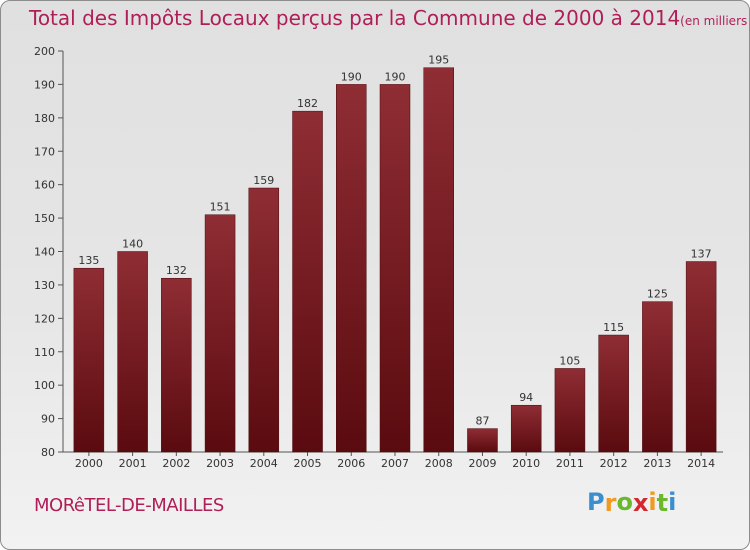  Describe the element at coordinates (570, 463) in the screenshot. I see `x-tick-label: 2011` at that location.